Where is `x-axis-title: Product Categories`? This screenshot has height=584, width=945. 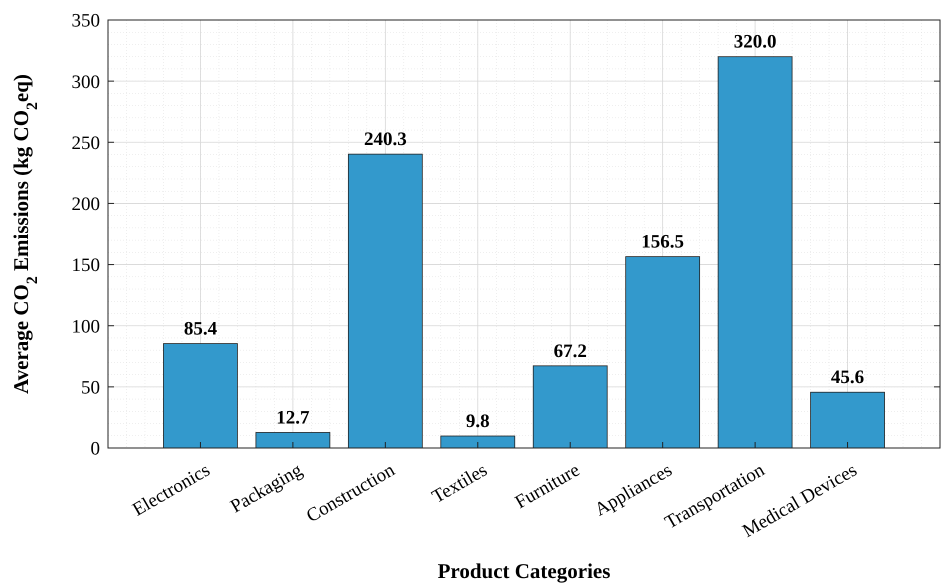 x-axis-title: Product Categories is located at coordinates (524, 571).